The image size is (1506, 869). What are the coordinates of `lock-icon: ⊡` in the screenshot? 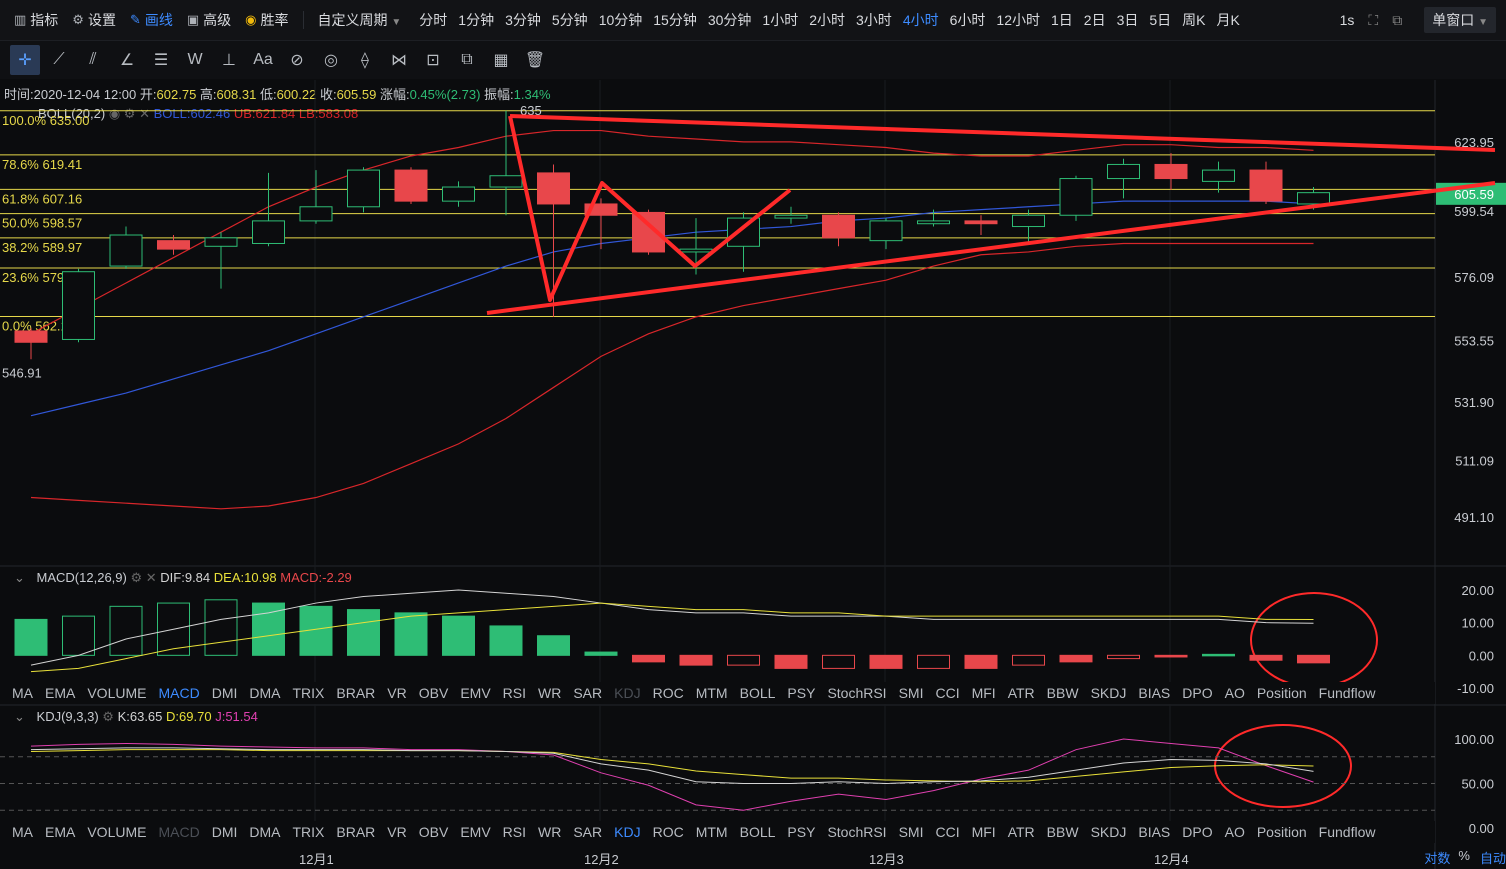 It's located at (433, 60).